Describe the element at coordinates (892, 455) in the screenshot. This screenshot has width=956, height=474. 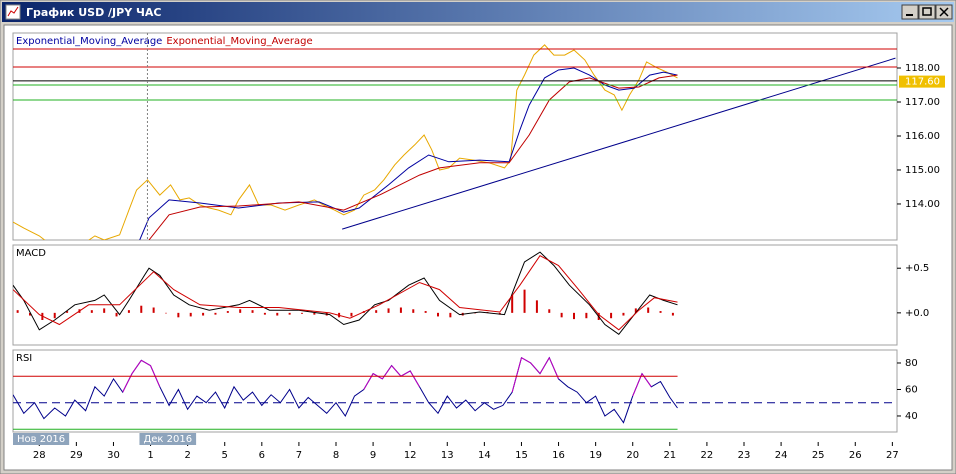
I see `x-tick-label: 27` at that location.